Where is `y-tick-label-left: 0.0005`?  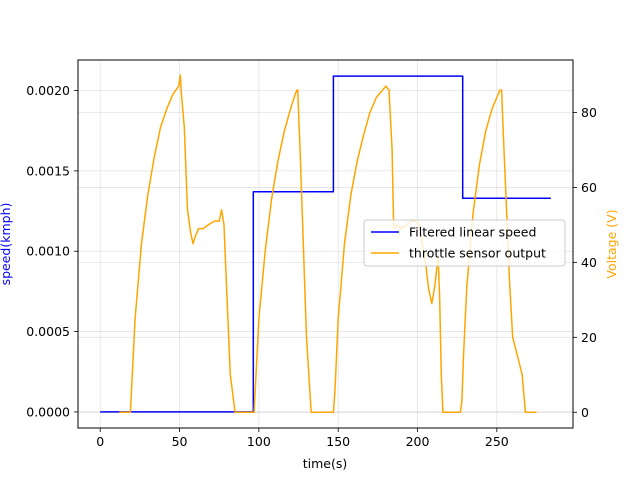
y-tick-label-left: 0.0005 is located at coordinates (48, 331).